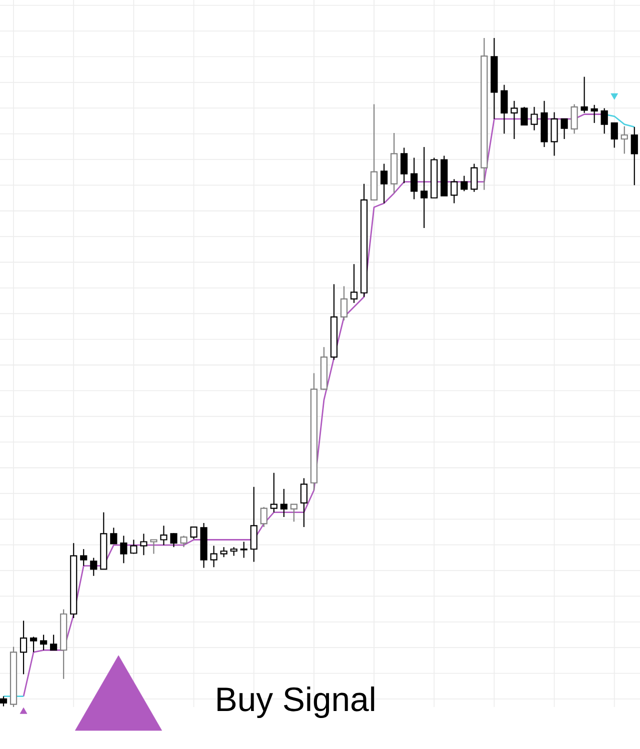 The width and height of the screenshot is (640, 749). Describe the element at coordinates (296, 702) in the screenshot. I see `legend-label: Buy Signal` at that location.